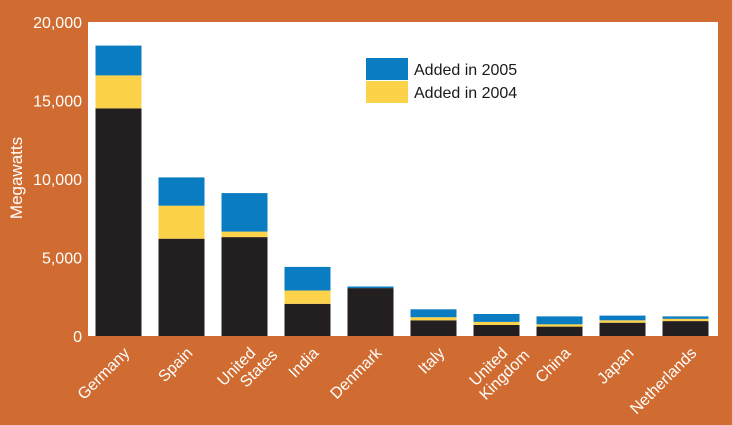  I want to click on y-tick-label: 20,000, so click(57, 23).